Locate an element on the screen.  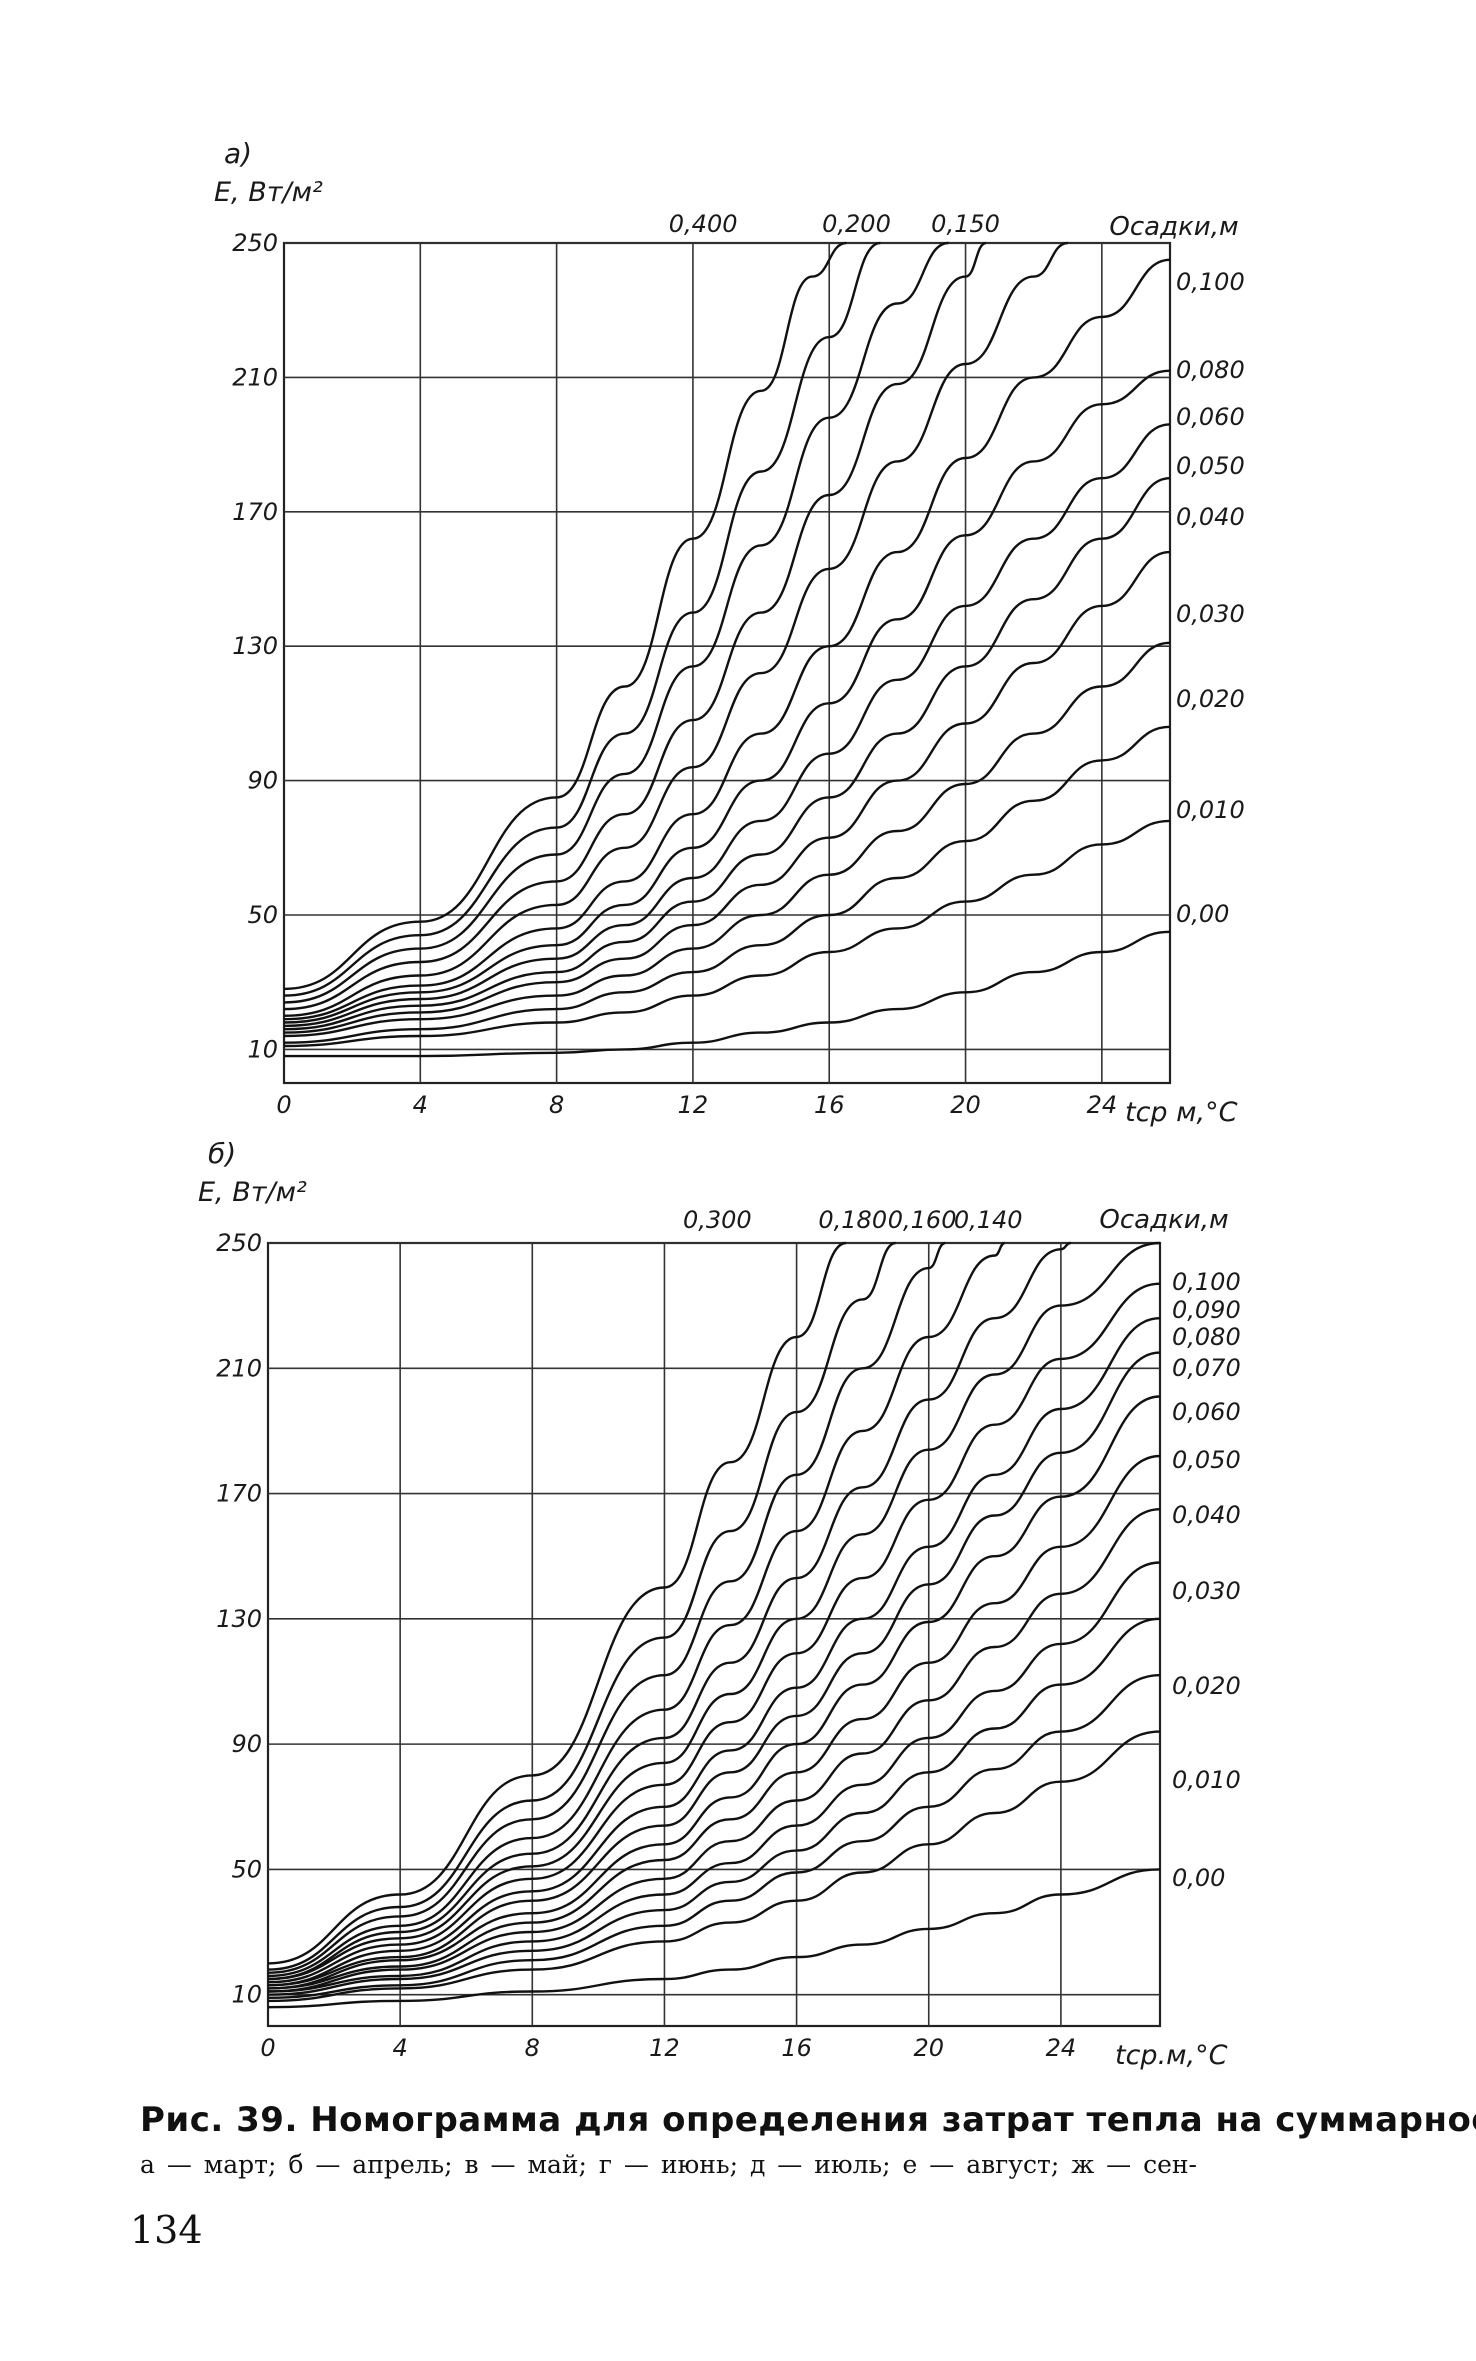
top-curve-label: 0,150 is located at coordinates (965, 224).